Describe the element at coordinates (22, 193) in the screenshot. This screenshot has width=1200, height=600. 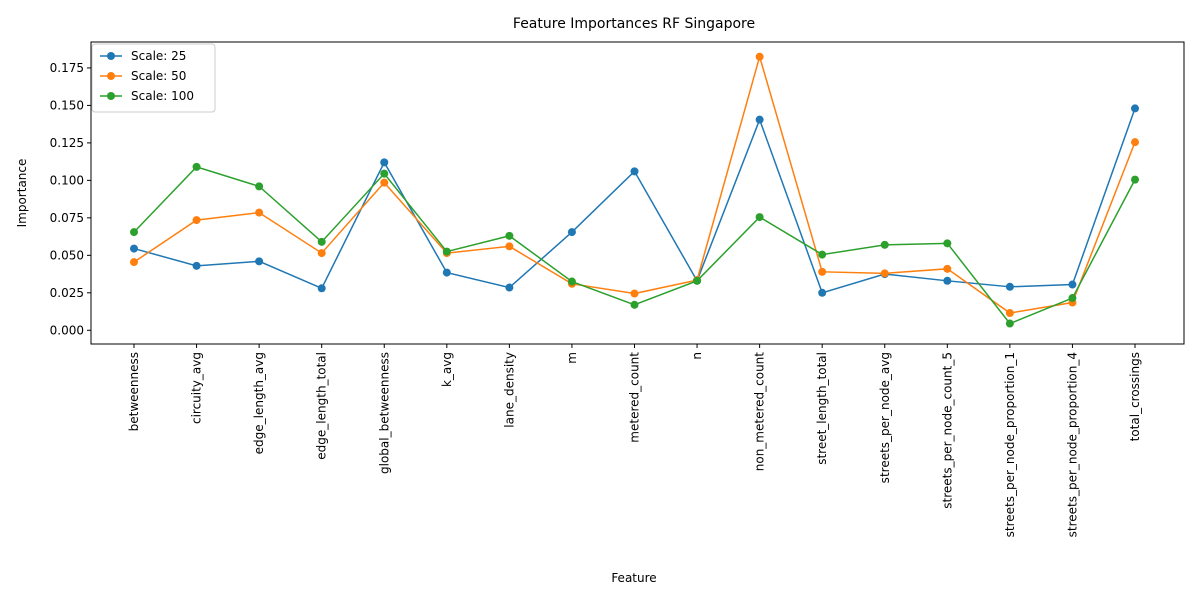
I see `y-axis-label: Importance` at that location.